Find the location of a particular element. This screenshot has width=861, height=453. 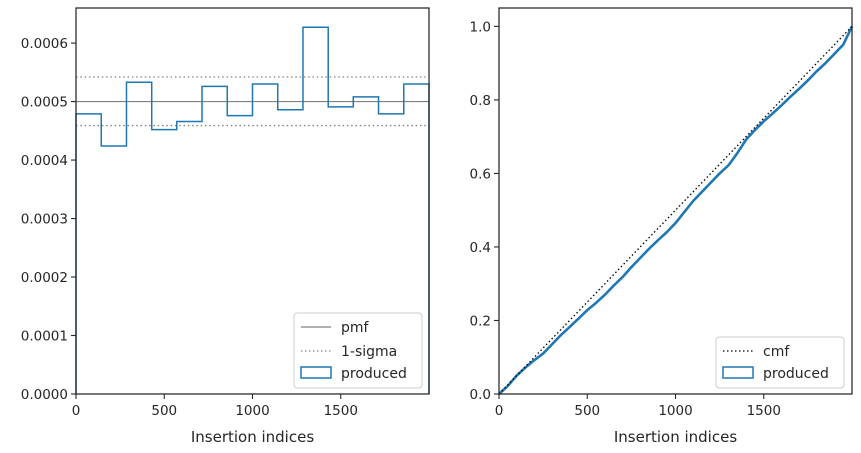

right-y-tick-label: 0.4 is located at coordinates (480, 248).